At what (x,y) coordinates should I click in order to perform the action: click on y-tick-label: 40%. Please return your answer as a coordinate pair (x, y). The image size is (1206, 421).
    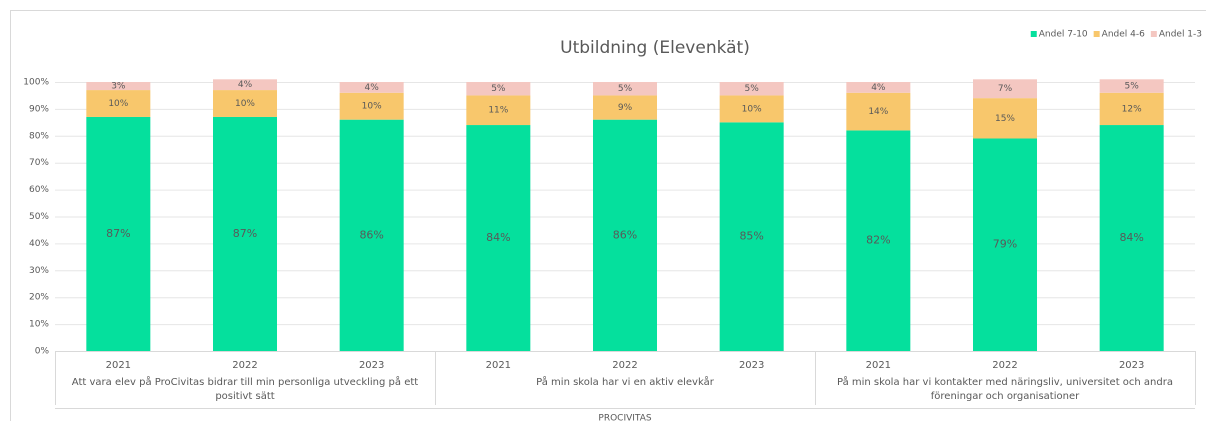
    Looking at the image, I should click on (39, 244).